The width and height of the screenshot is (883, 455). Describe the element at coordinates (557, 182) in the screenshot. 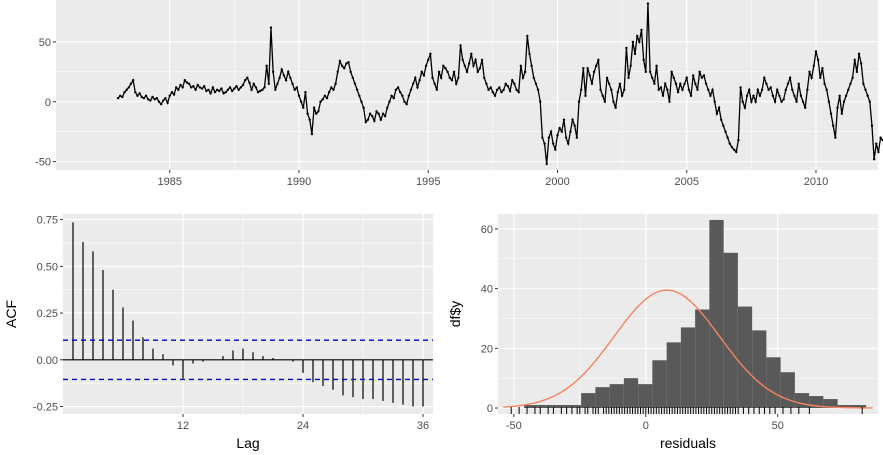

I see `timeseries-x-tick-label: 2000` at that location.